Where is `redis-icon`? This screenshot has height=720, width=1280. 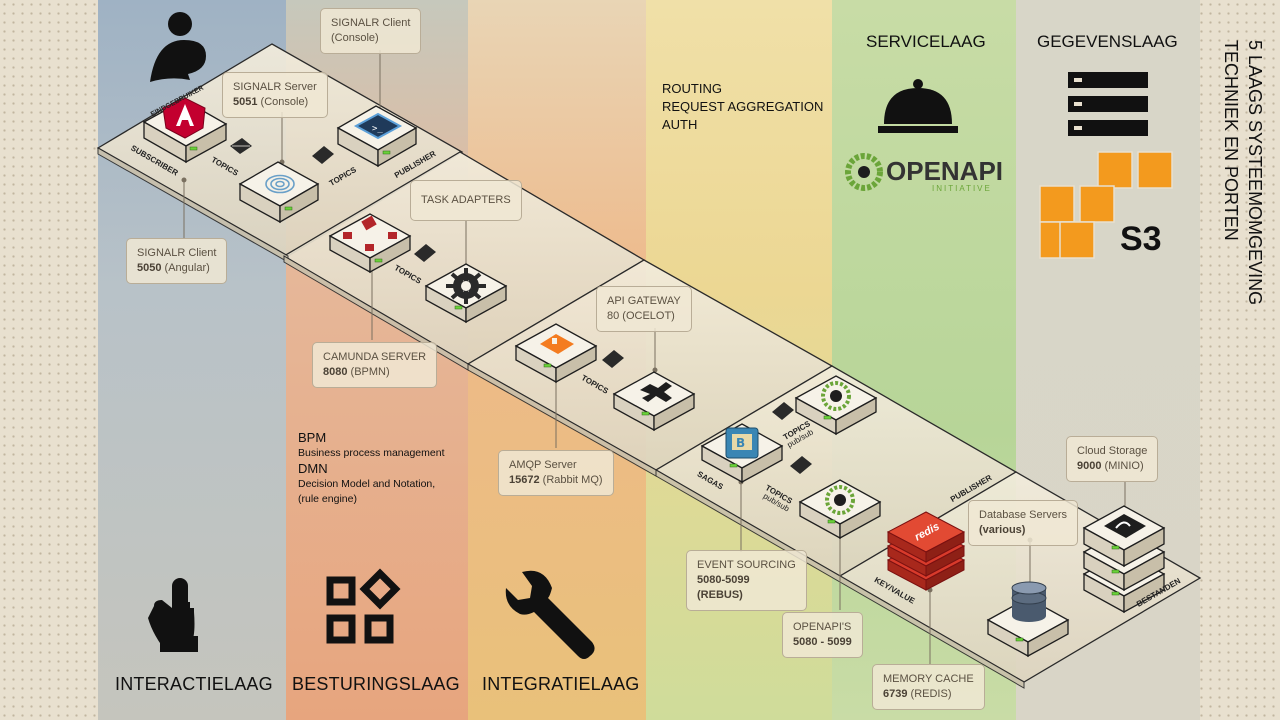 redis-icon is located at coordinates (926, 551).